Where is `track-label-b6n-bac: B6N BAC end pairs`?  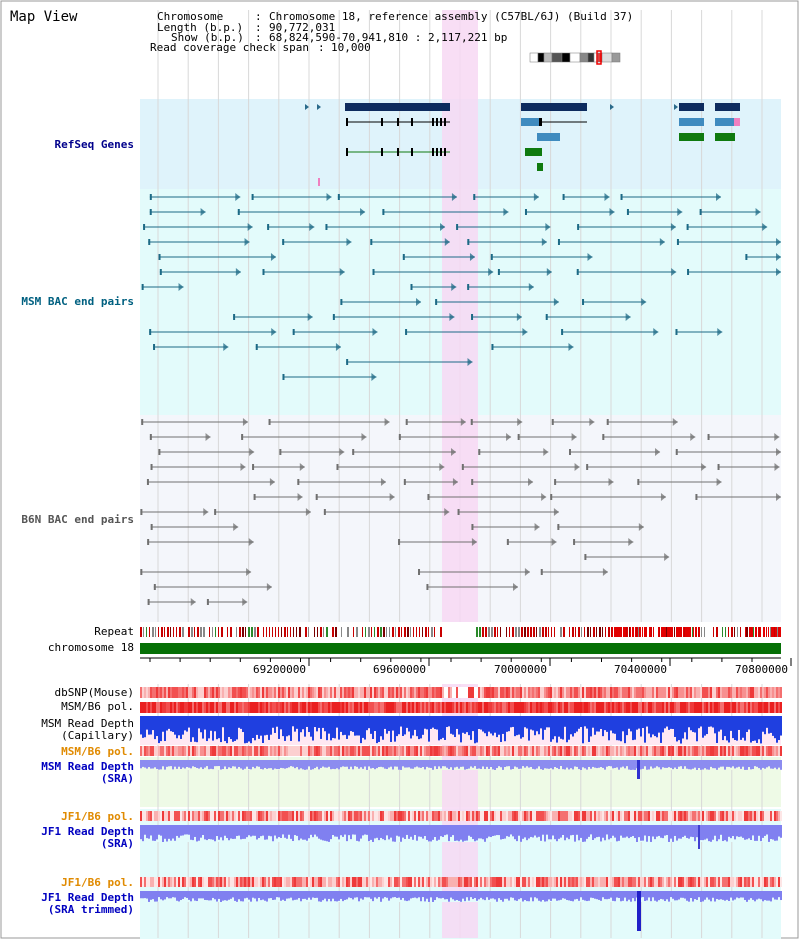
track-label-b6n-bac: B6N BAC end pairs is located at coordinates (77, 519).